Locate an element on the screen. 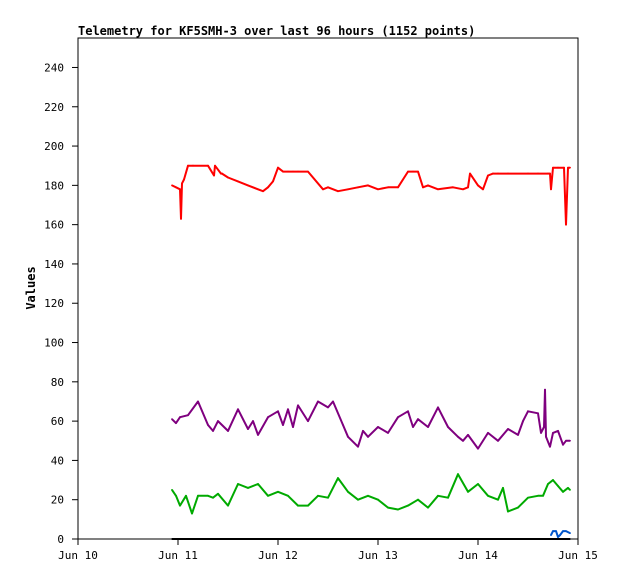 The width and height of the screenshot is (618, 579). y-axis-label: Values is located at coordinates (31, 287).